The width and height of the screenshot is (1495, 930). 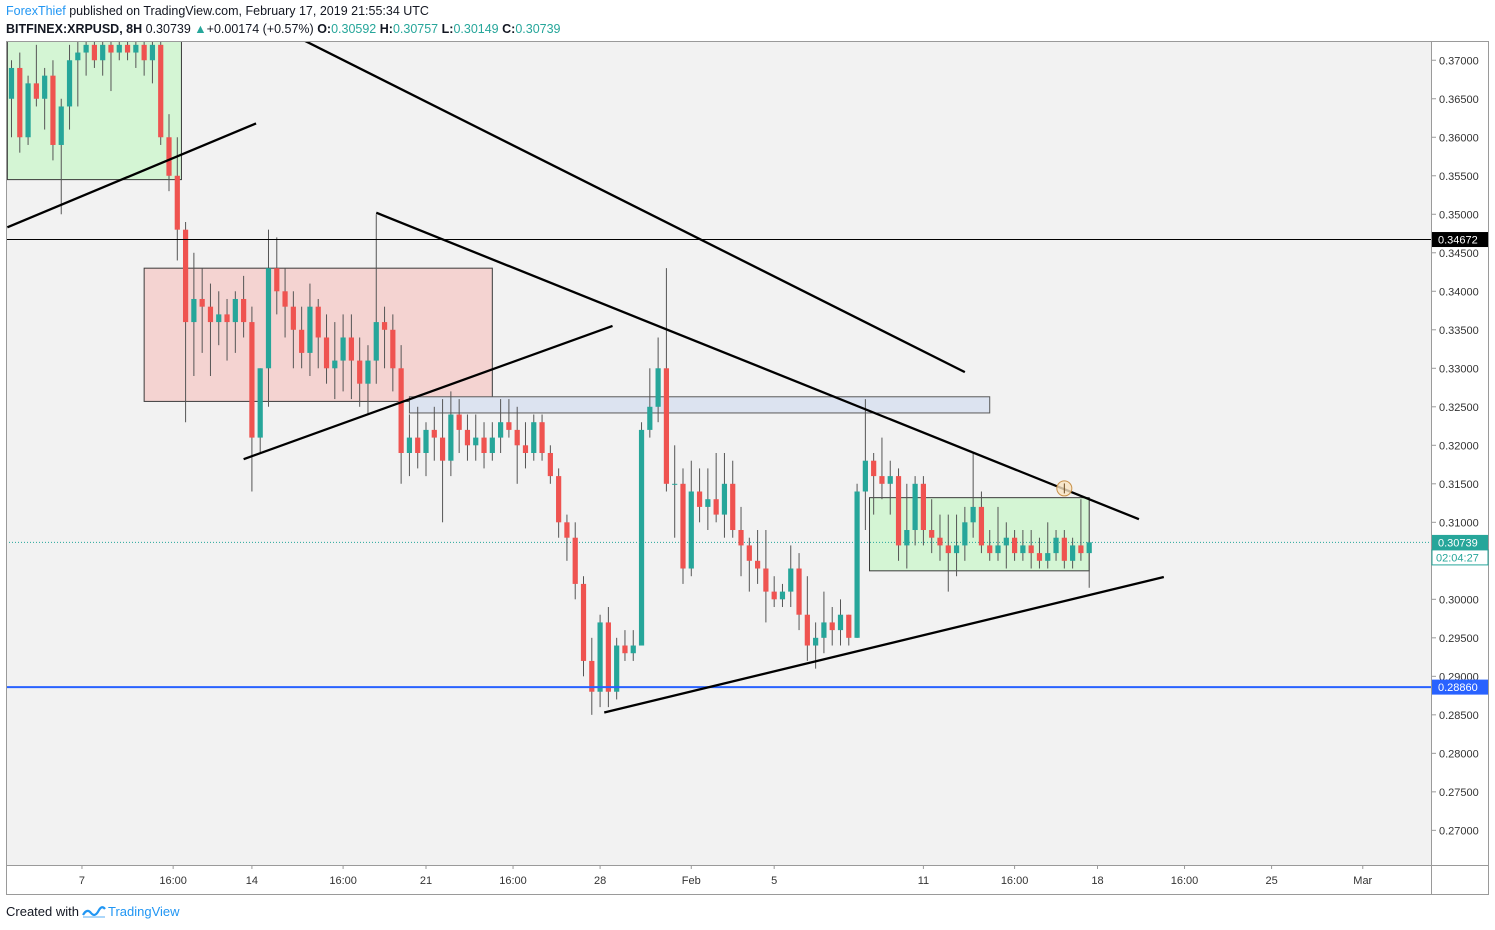 I want to click on tradingview-logo-icon, so click(x=94, y=911).